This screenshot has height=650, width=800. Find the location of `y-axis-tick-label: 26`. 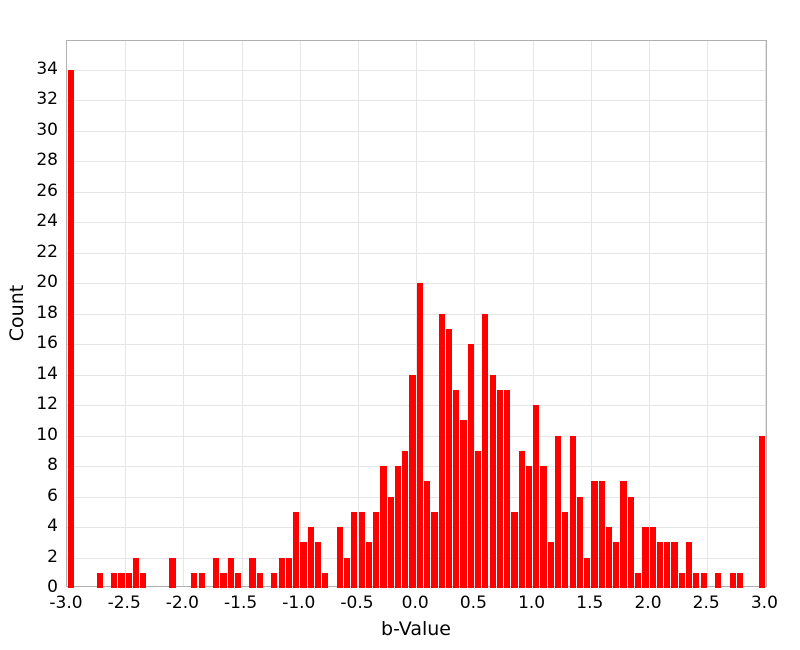

y-axis-tick-label: 26 is located at coordinates (47, 190).